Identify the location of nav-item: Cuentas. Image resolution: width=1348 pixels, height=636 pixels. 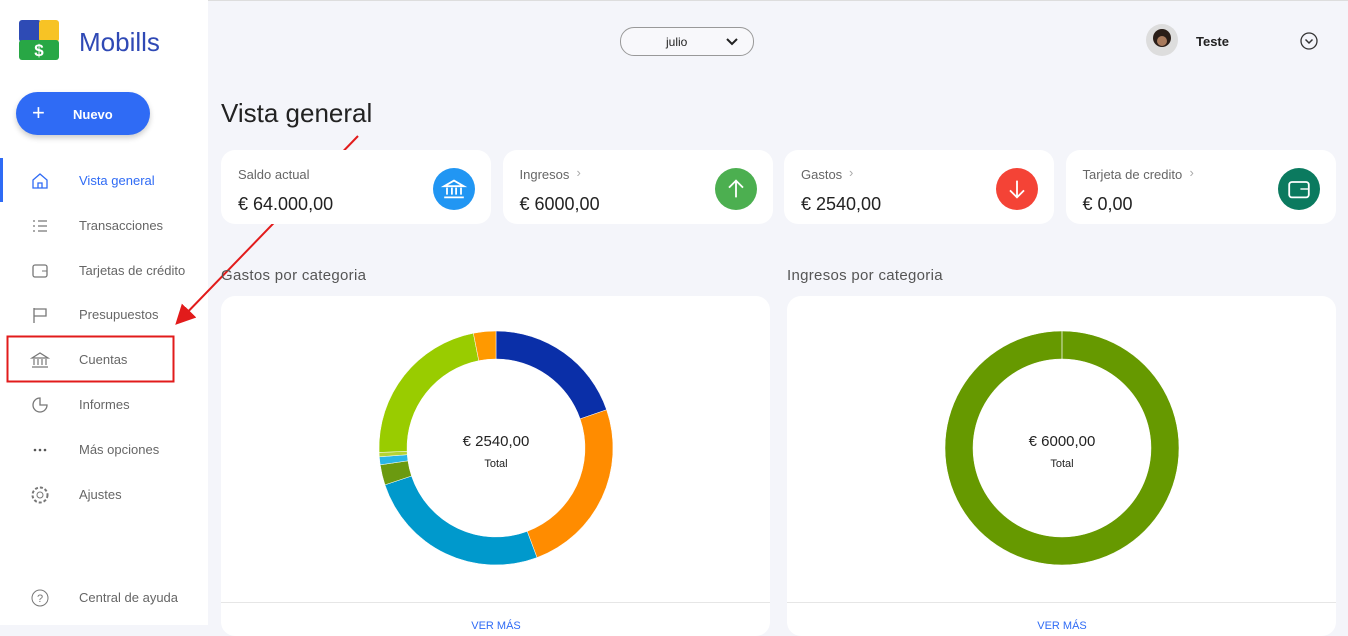
(104, 359).